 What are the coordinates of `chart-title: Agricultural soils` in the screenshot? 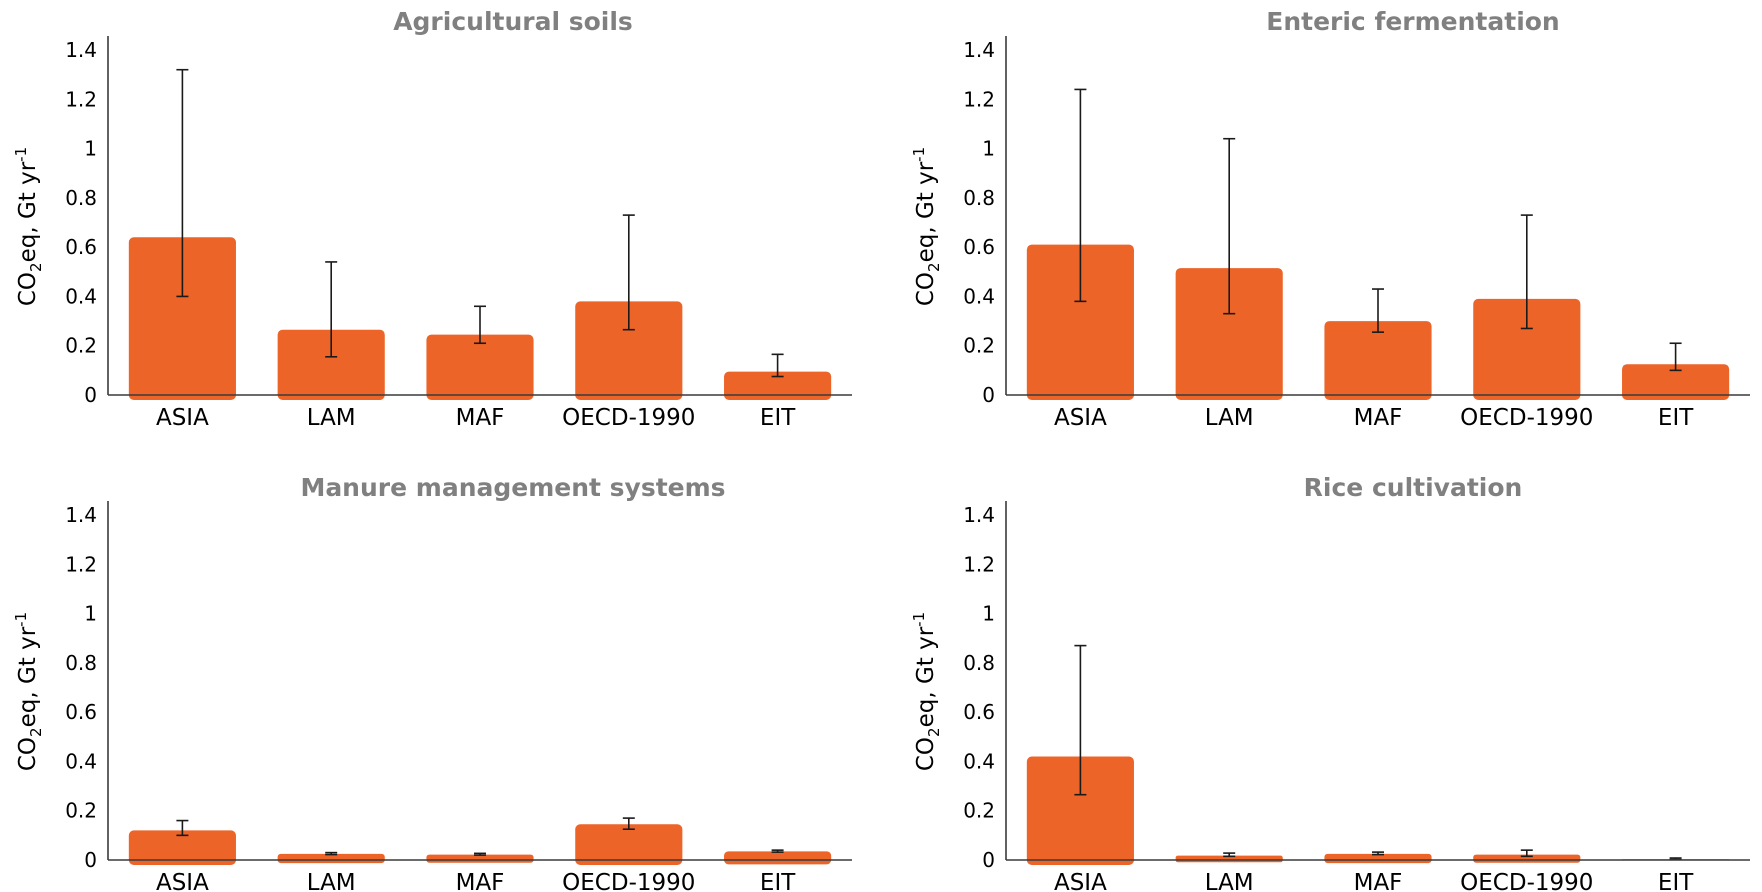 It's located at (513, 21).